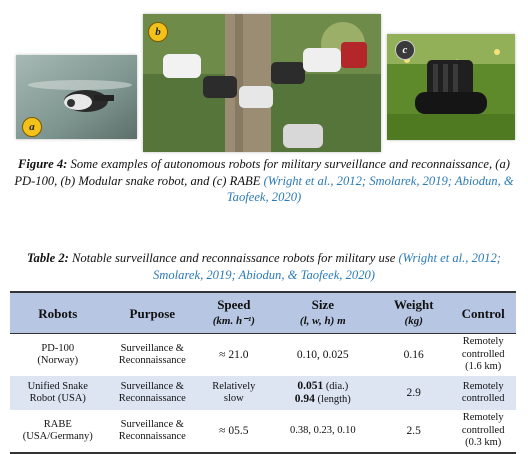 This screenshot has height=454, width=528. Describe the element at coordinates (152, 312) in the screenshot. I see `header-purpose: Purpose` at that location.